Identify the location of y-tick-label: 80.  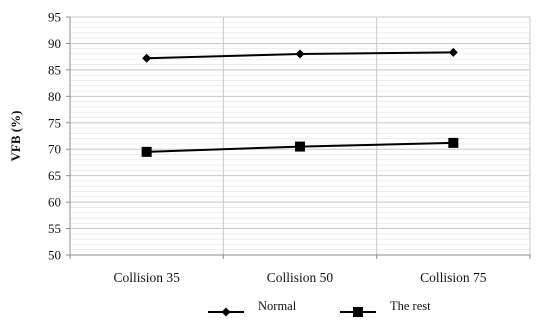
(54, 96).